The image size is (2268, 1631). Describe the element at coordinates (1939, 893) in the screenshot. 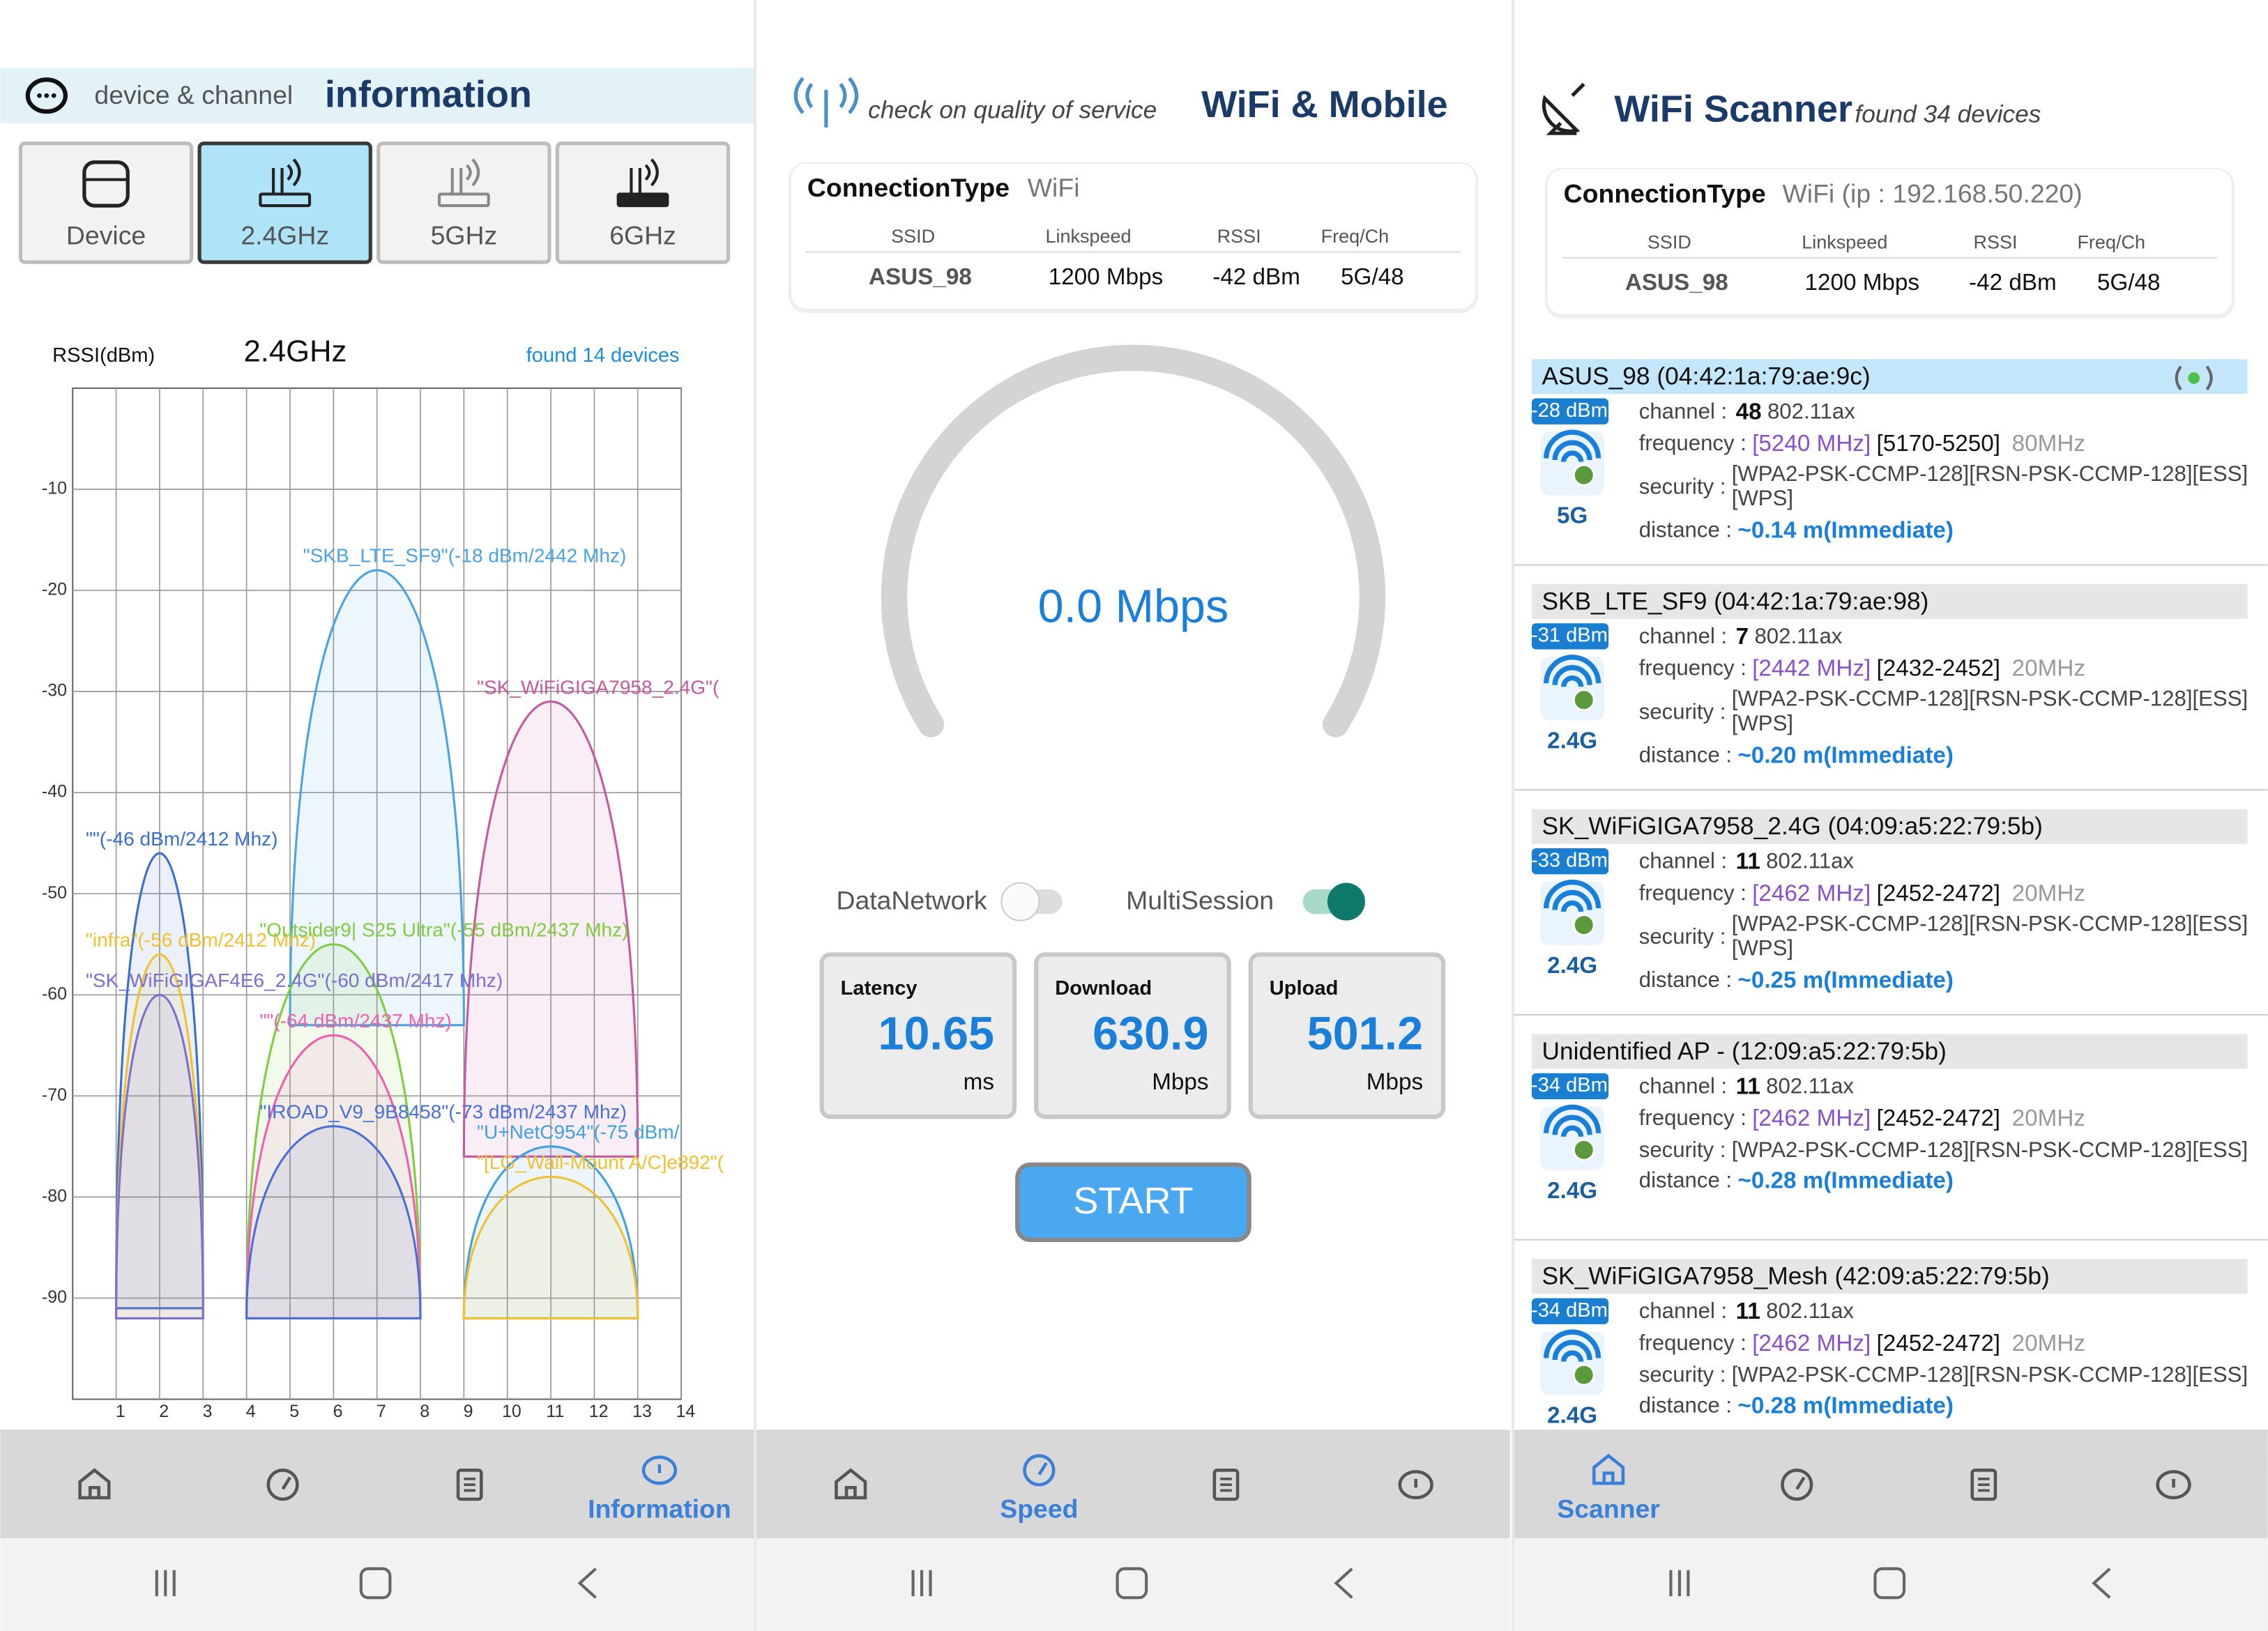

I see `frequency-range: [2452-2472]` at that location.